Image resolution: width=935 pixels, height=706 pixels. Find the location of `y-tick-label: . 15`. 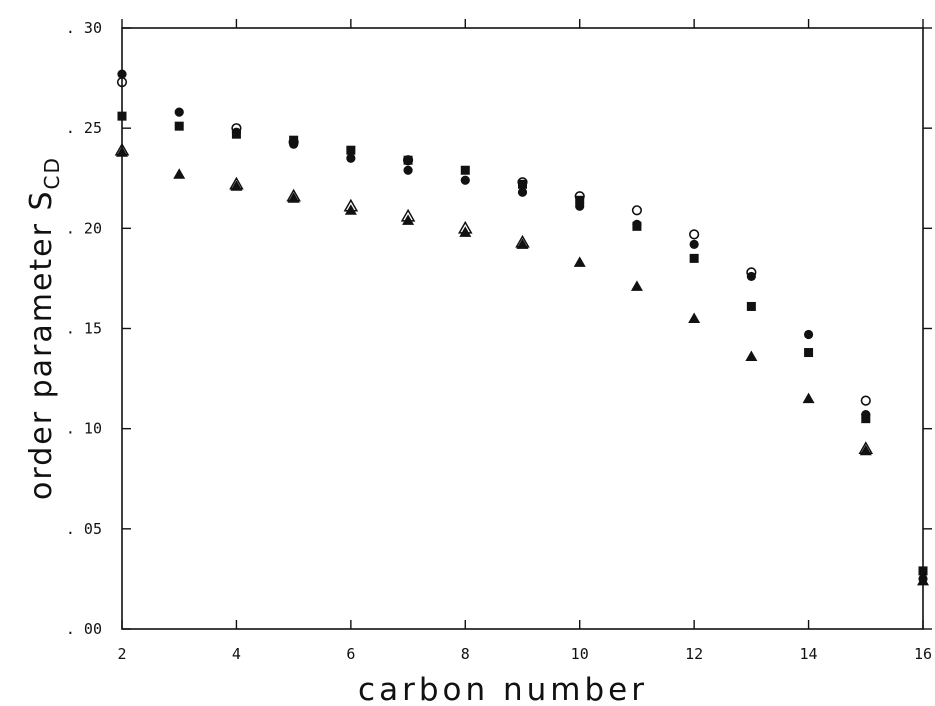

y-tick-label: . 15 is located at coordinates (84, 329).